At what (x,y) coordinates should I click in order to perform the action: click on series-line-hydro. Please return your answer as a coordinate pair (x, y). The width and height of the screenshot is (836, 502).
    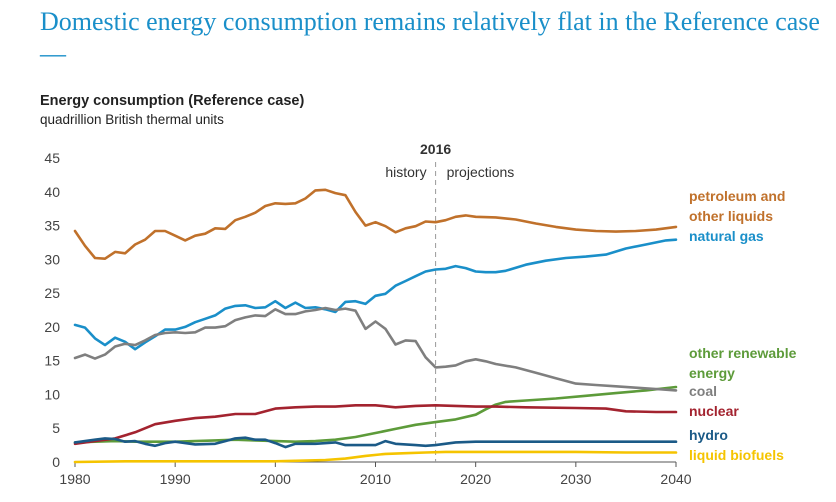
    Looking at the image, I should click on (375, 442).